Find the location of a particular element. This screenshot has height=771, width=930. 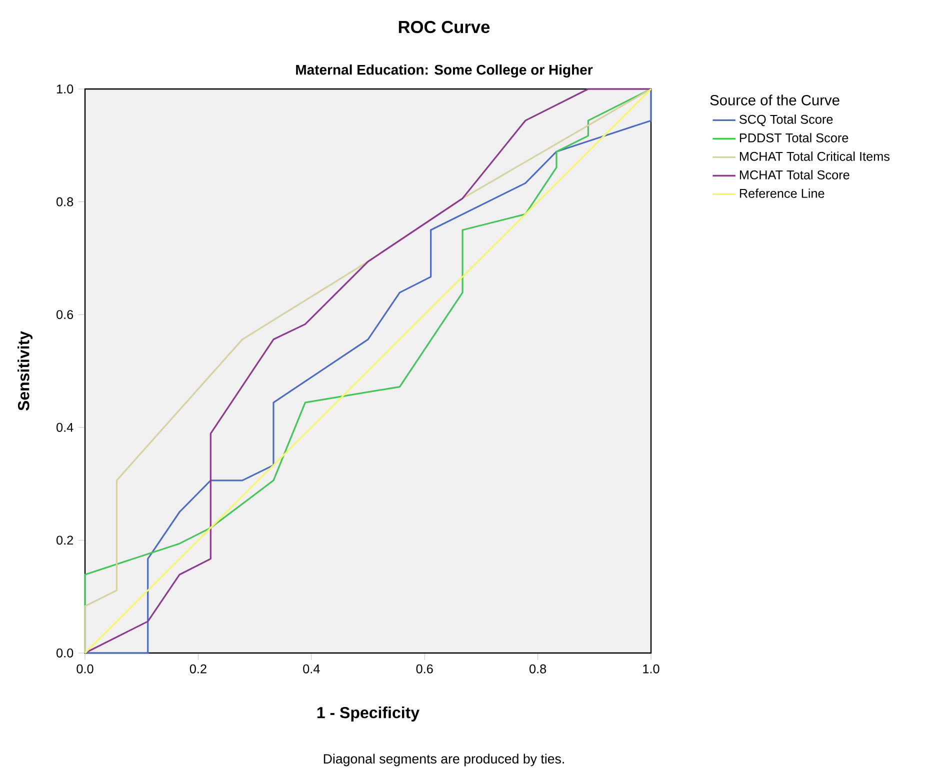

y-axis-title: Sensitivity is located at coordinates (25, 371).